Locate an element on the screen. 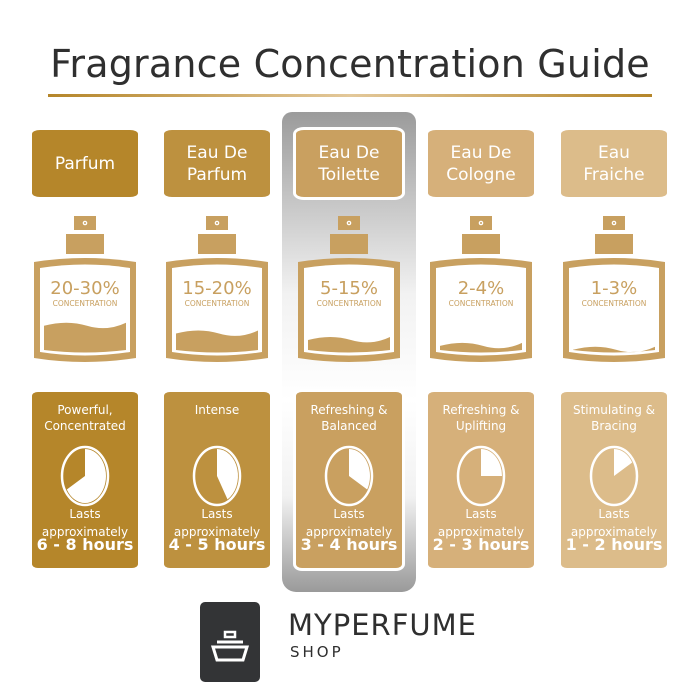 The height and width of the screenshot is (700, 700). brand-logo-icon is located at coordinates (230, 642).